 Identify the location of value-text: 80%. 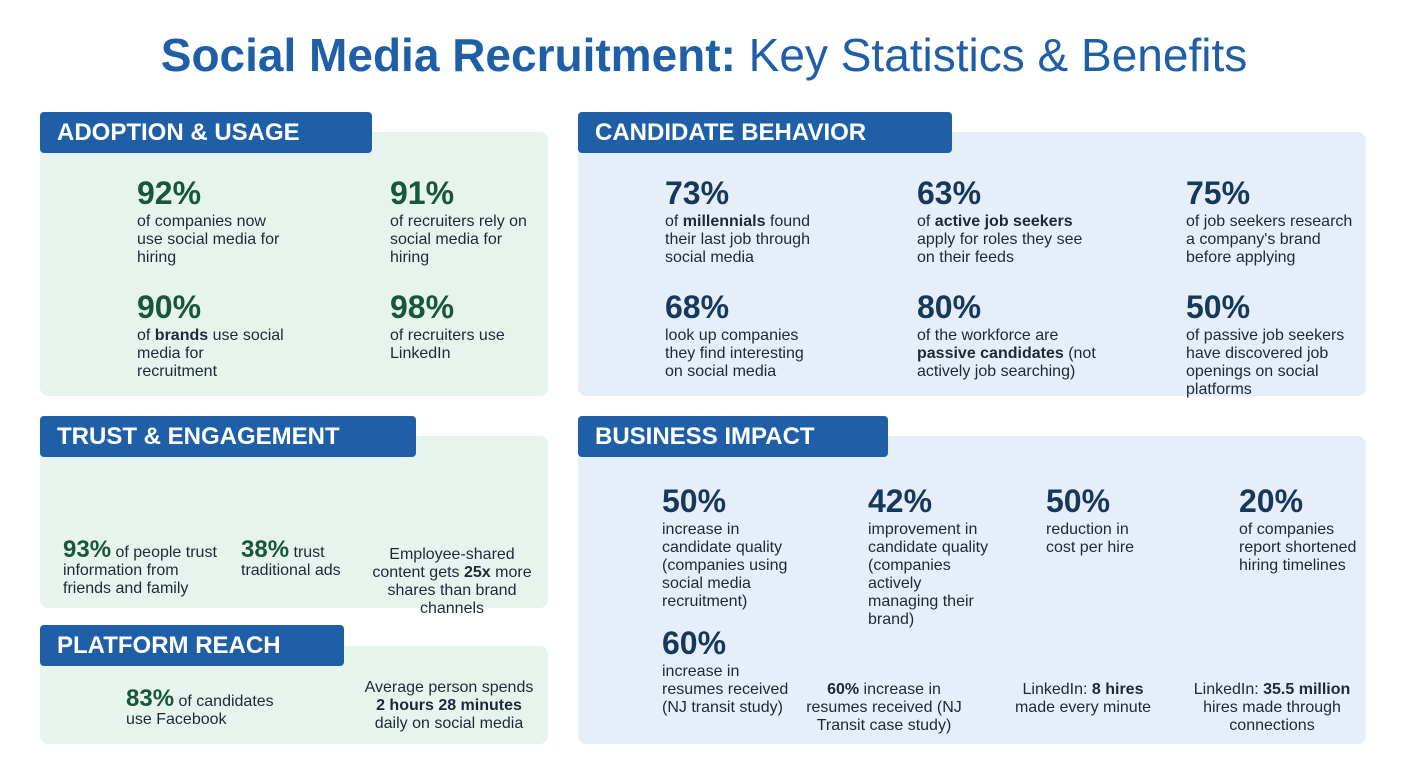
(949, 307).